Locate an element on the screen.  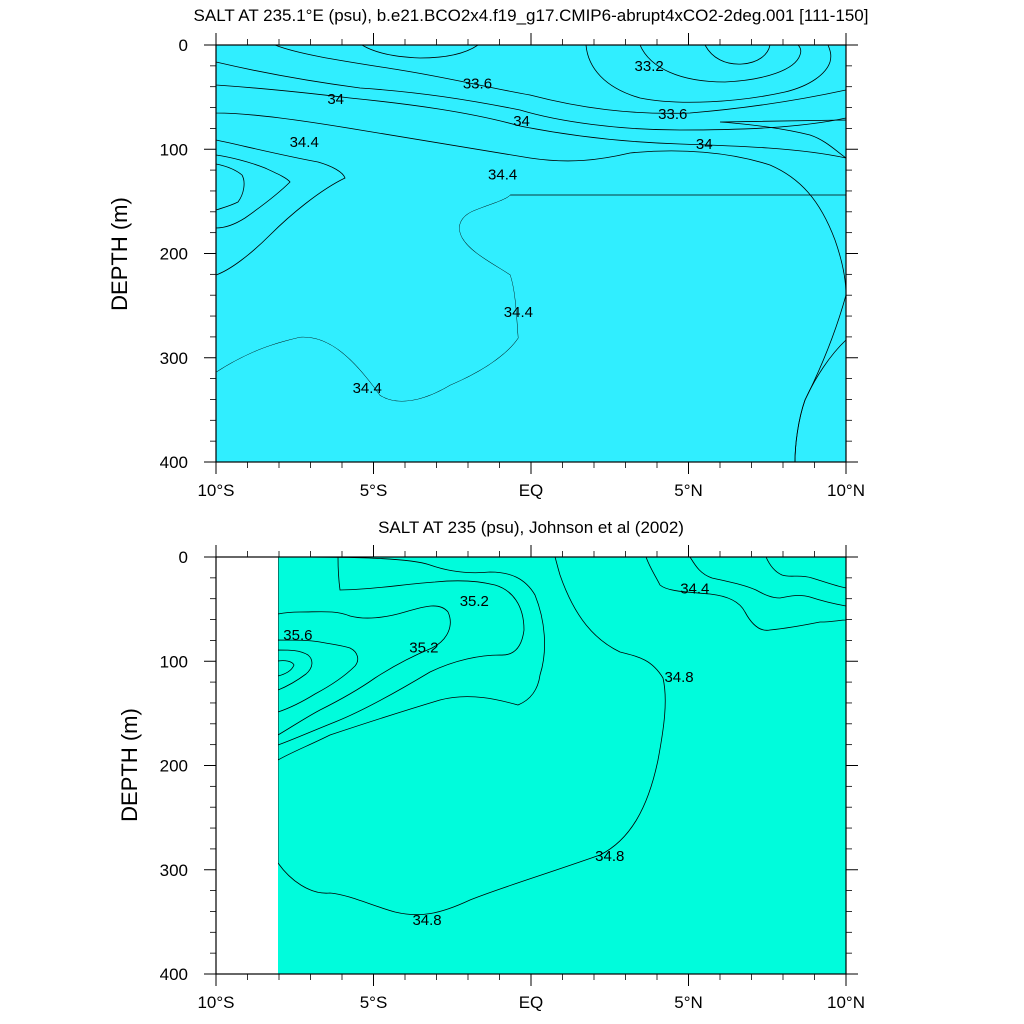
fill-33.2-core-right is located at coordinates (708, 74).